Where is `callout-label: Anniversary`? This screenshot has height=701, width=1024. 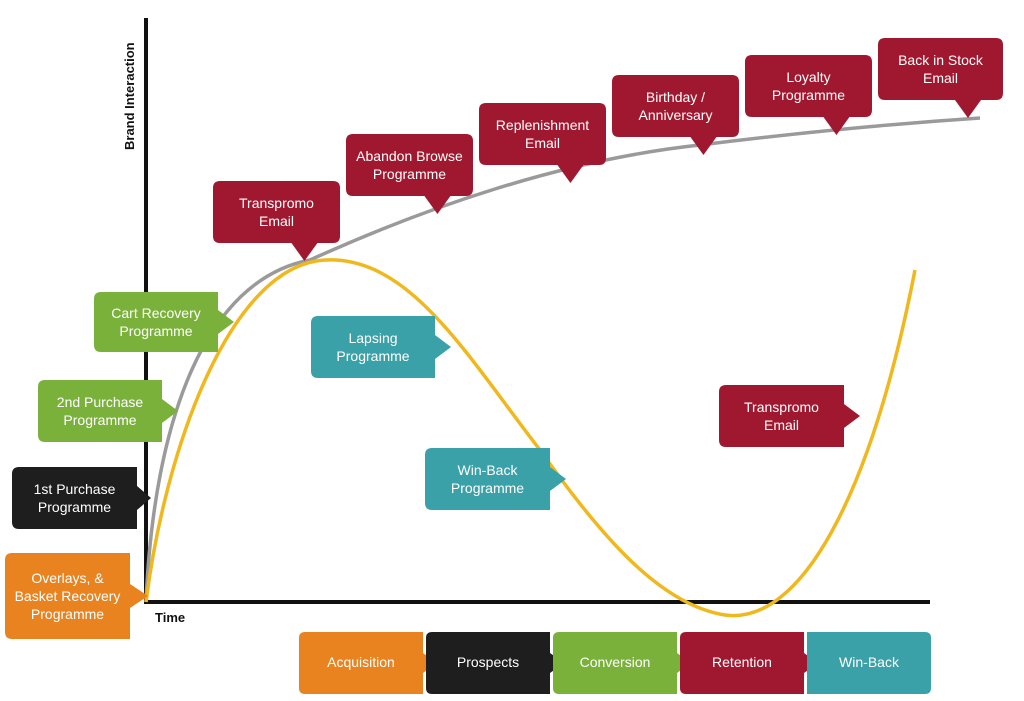
callout-label: Anniversary is located at coordinates (676, 115).